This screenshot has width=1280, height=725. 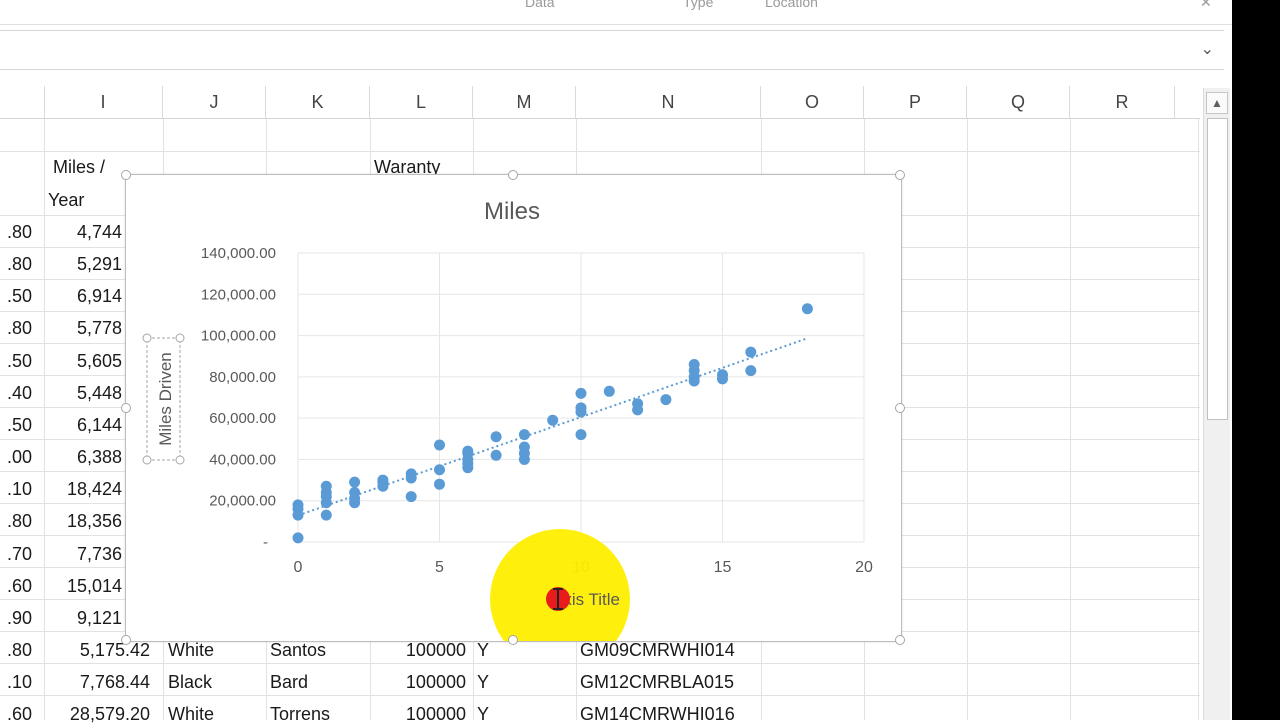 I want to click on header-miles-per-year-line1: Miles /, so click(x=79, y=167).